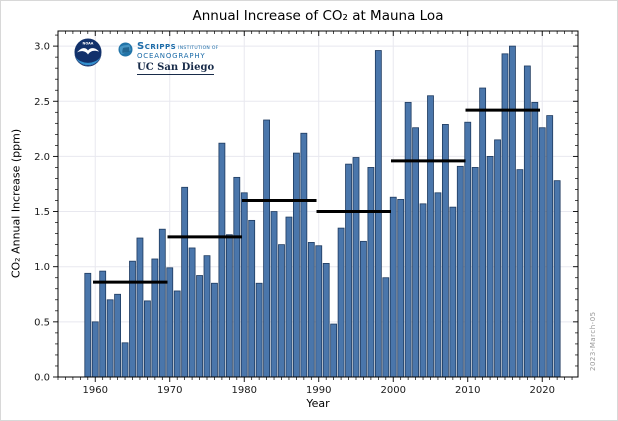 This screenshot has height=421, width=618. I want to click on bar-1966, so click(140, 307).